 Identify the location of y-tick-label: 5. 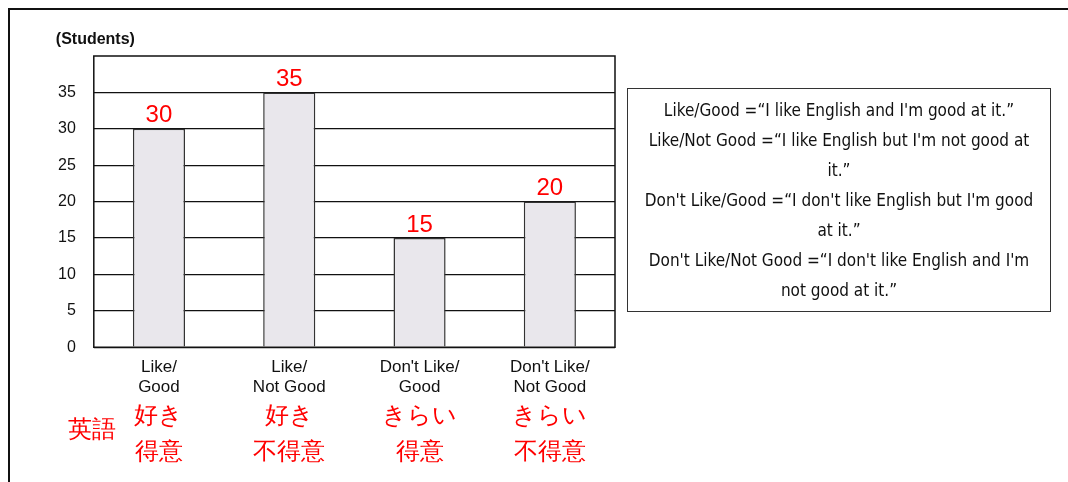
(71, 310).